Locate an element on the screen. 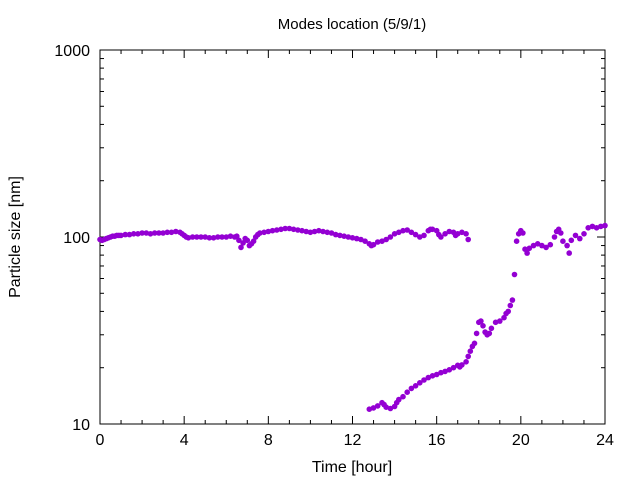  x-tick-label: 20 is located at coordinates (521, 440).